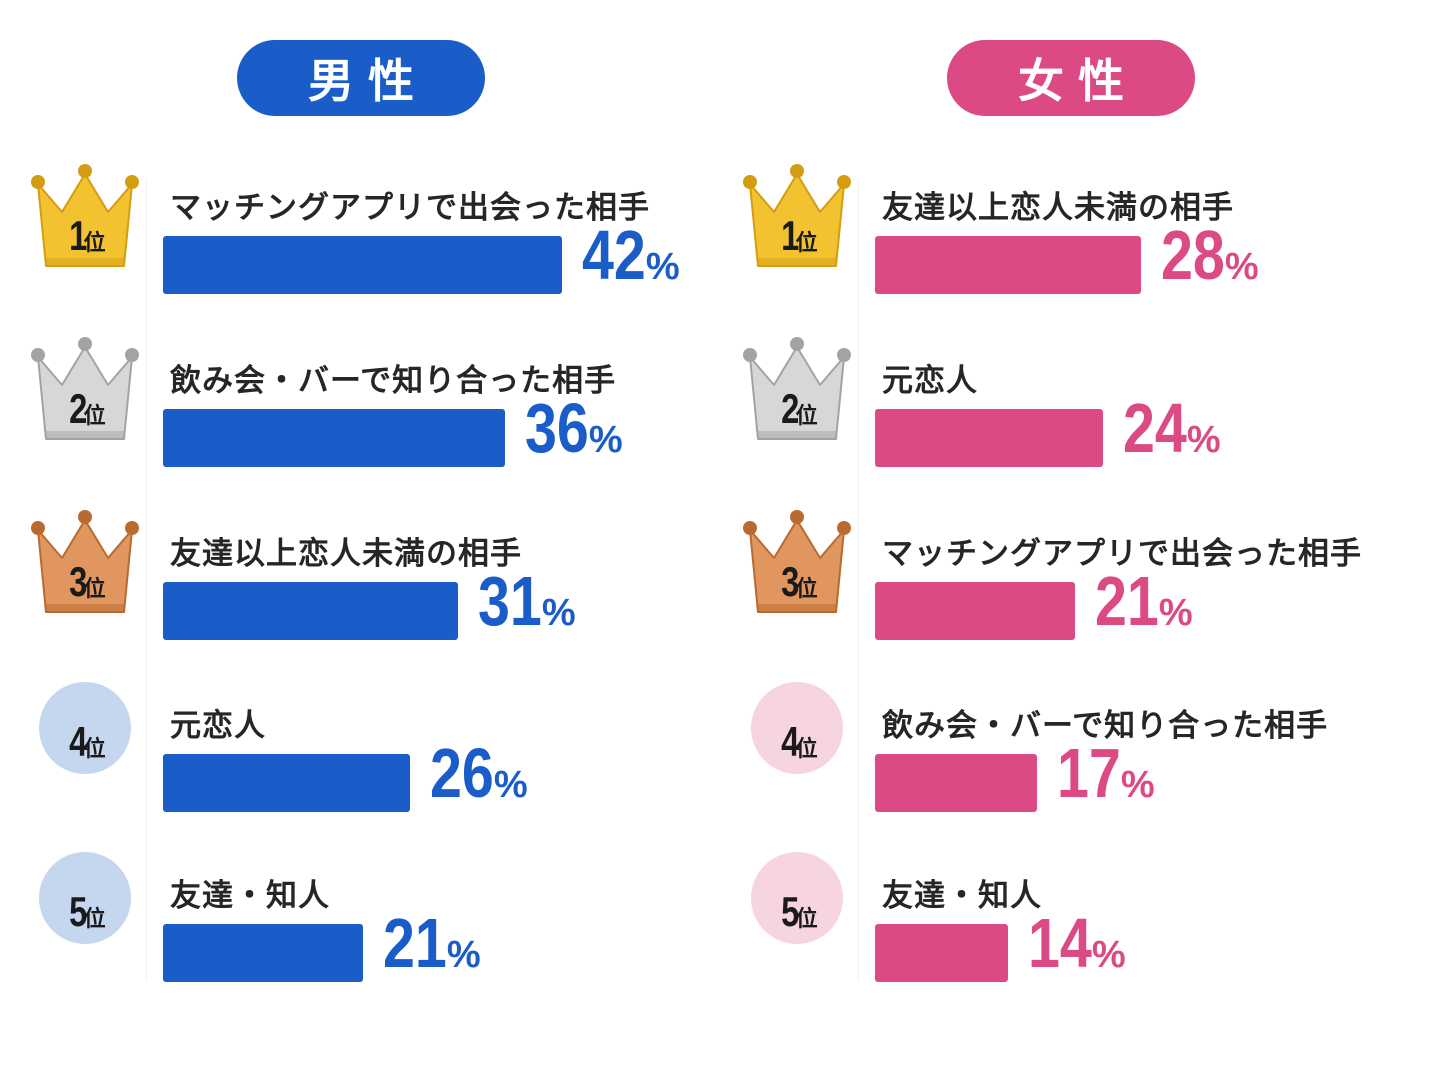  What do you see at coordinates (1060, 943) in the screenshot?
I see `value-number: 14` at bounding box center [1060, 943].